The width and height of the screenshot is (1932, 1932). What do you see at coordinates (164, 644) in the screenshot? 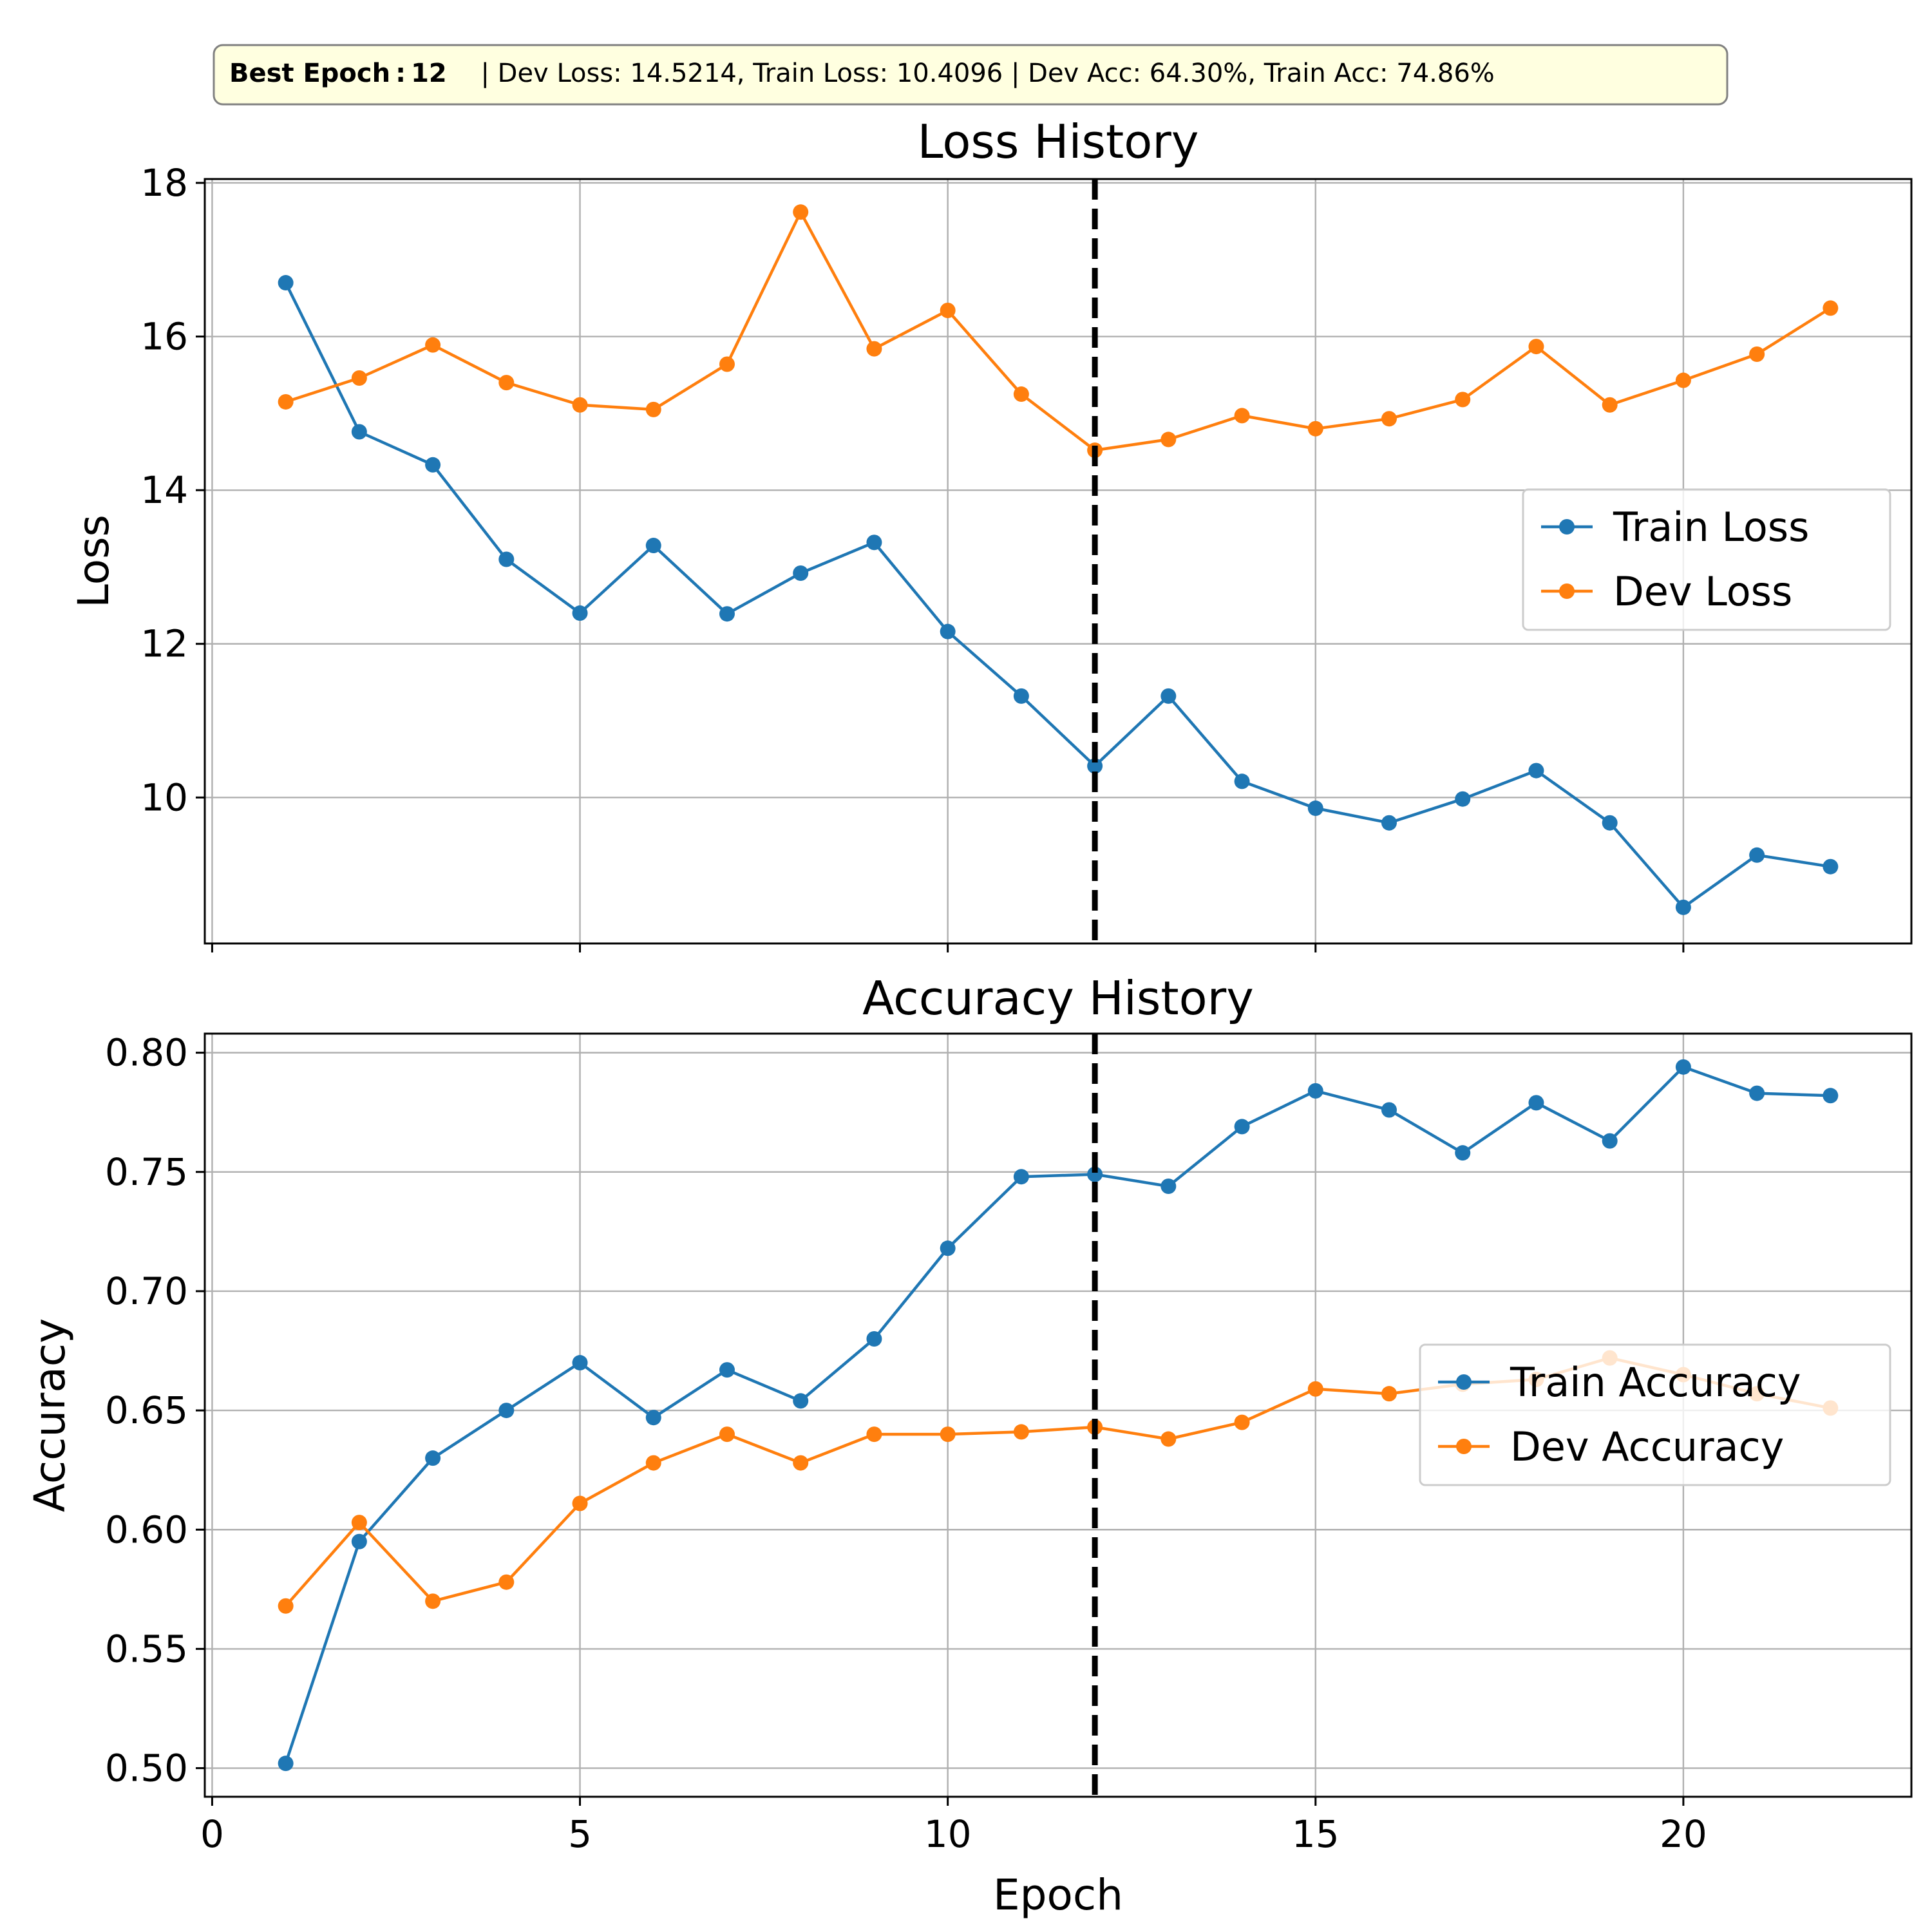
I see `y-tick-label: 12` at bounding box center [164, 644].